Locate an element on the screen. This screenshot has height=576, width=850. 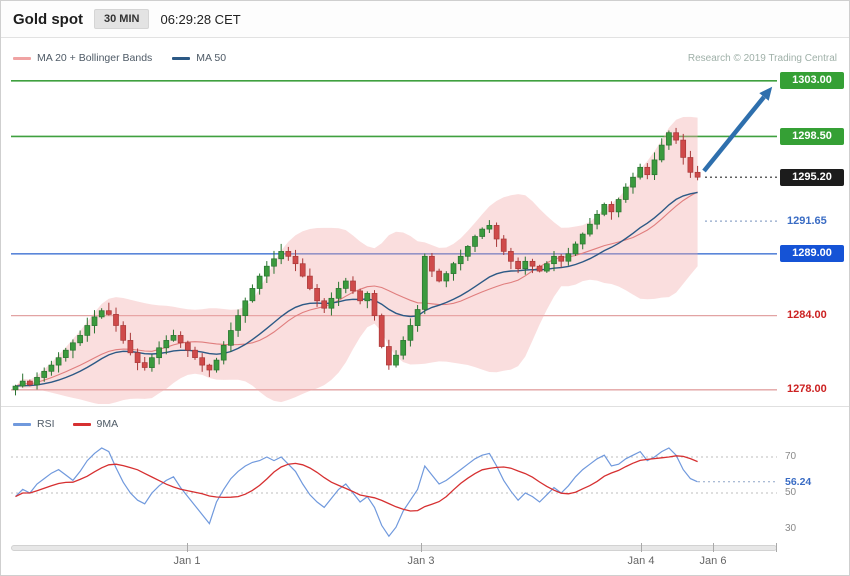
ma20-legend-label: MA 20 + Bollinger Bands is located at coordinates (95, 58).